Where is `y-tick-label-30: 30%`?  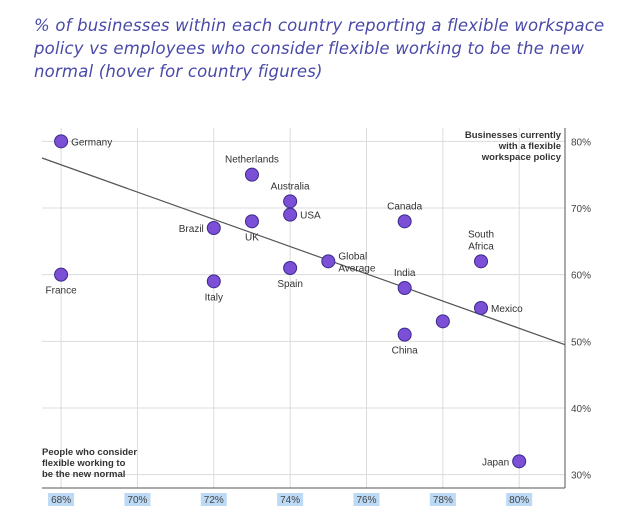 y-tick-label-30: 30% is located at coordinates (581, 476).